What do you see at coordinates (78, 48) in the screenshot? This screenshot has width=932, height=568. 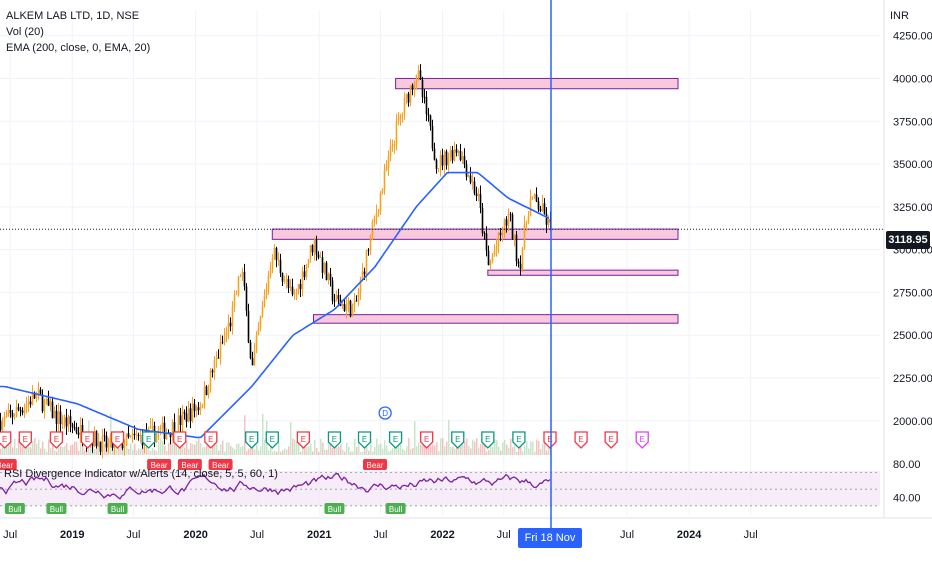 I see `legend-ema: EMA (200, close, 0, EMA, 20)` at bounding box center [78, 48].